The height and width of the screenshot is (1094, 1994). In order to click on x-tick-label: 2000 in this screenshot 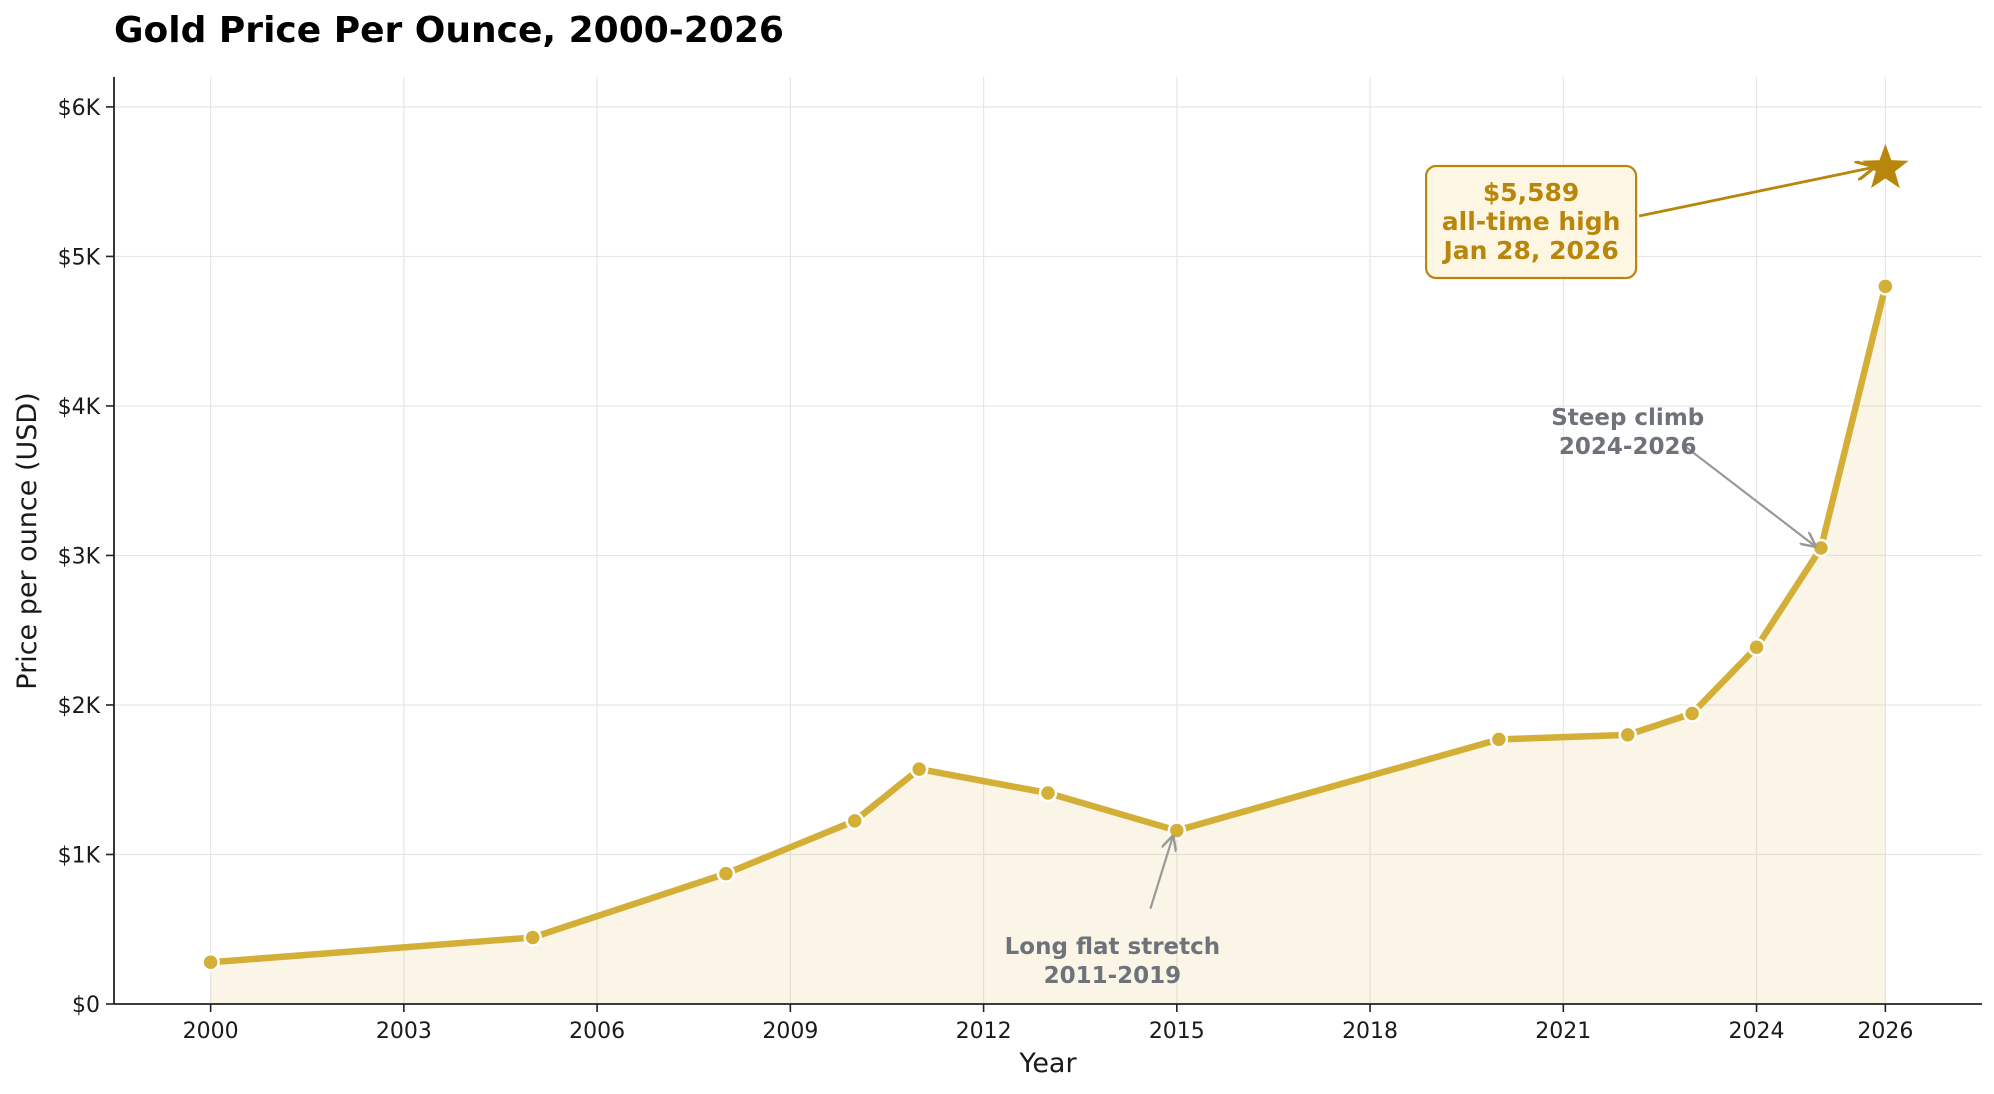, I will do `click(211, 1031)`.